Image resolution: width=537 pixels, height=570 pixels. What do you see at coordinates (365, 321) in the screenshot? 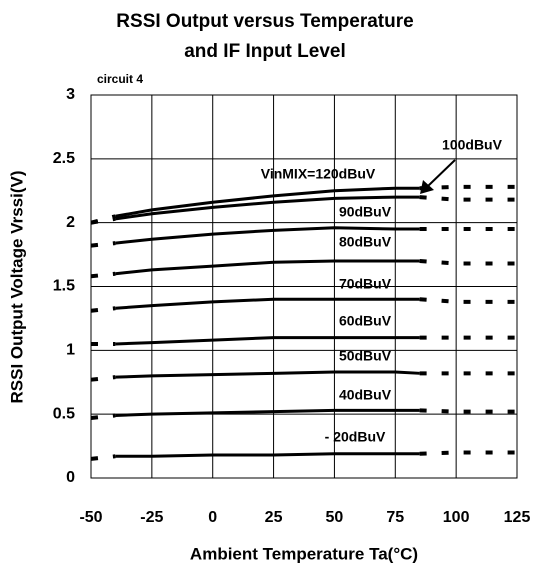
I see `series-label: 60dBuV` at bounding box center [365, 321].